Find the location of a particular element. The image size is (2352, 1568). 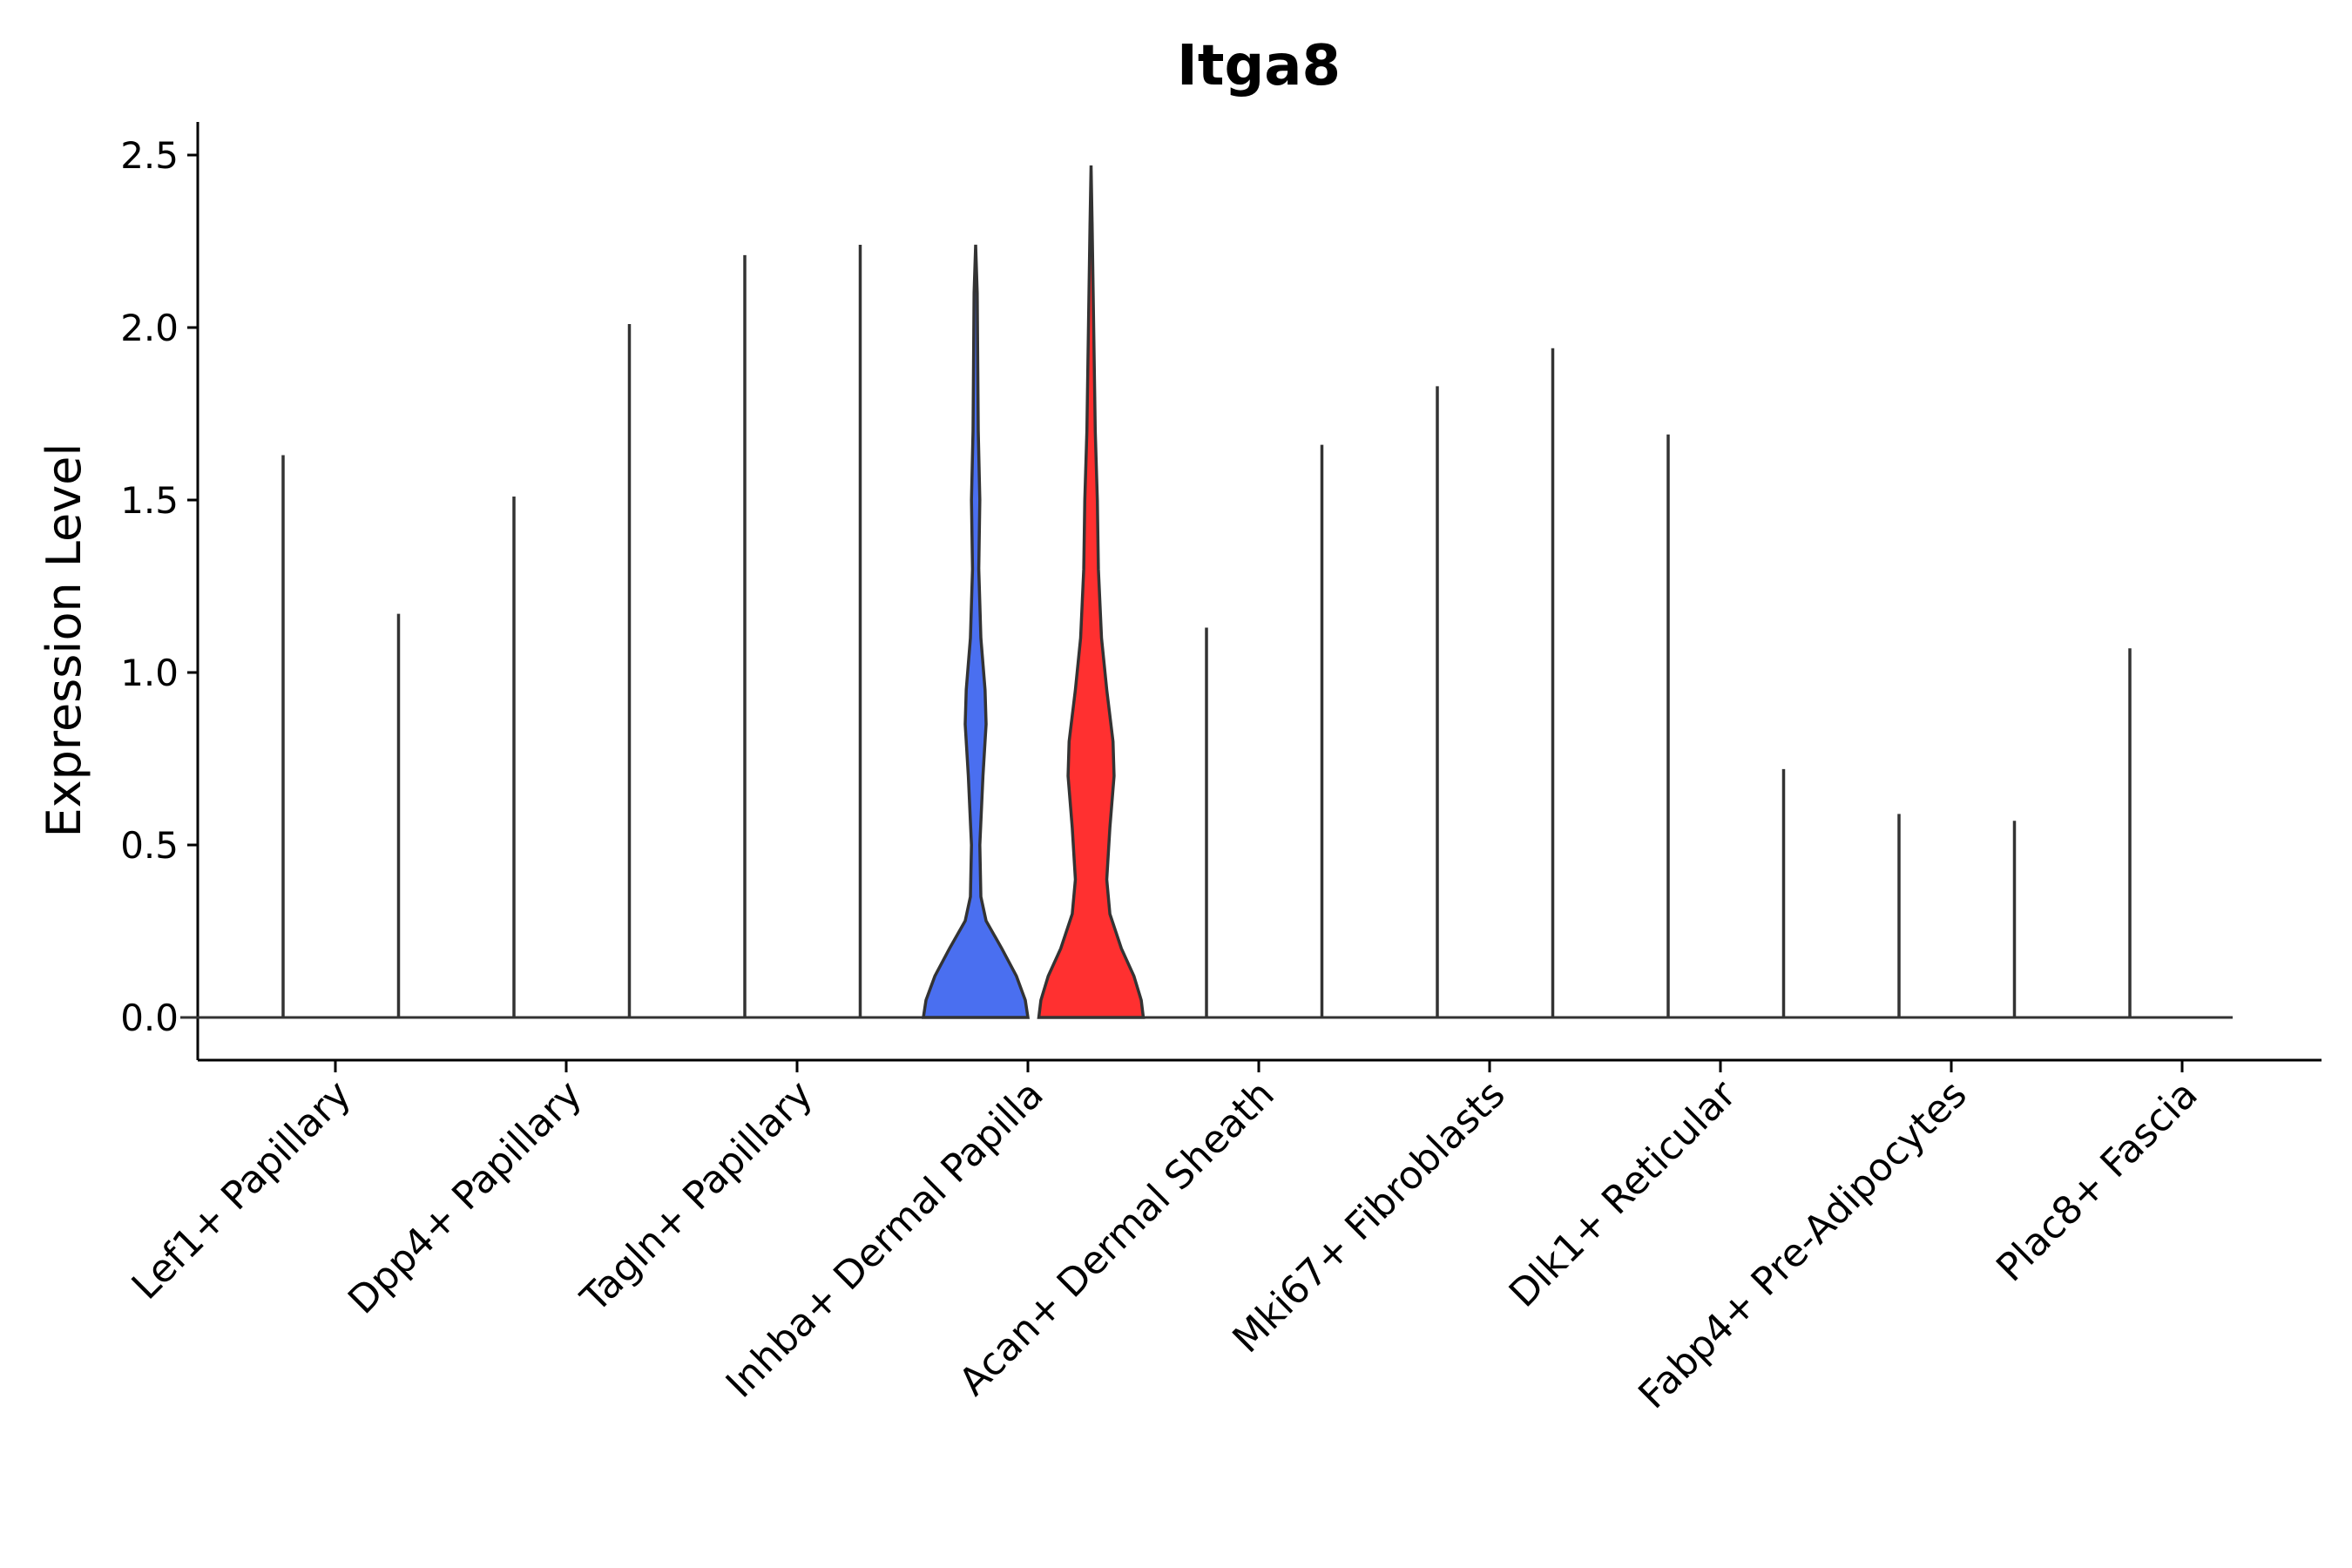

y-axis: 0.0 0.5 1.0 1.5 2.0 2.5 is located at coordinates (159, 591).